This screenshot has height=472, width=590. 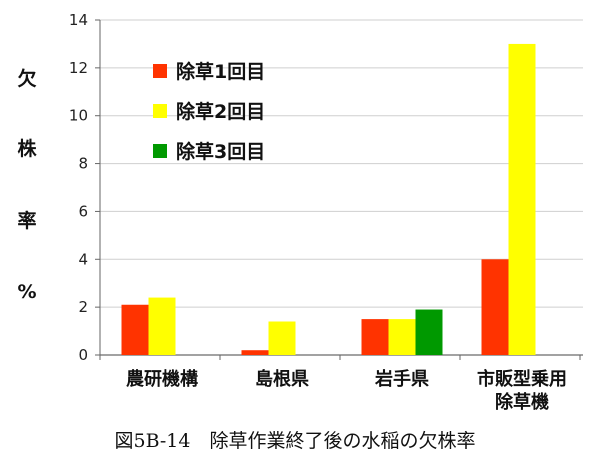 I want to click on y-tick-label: 0, so click(x=83, y=355).